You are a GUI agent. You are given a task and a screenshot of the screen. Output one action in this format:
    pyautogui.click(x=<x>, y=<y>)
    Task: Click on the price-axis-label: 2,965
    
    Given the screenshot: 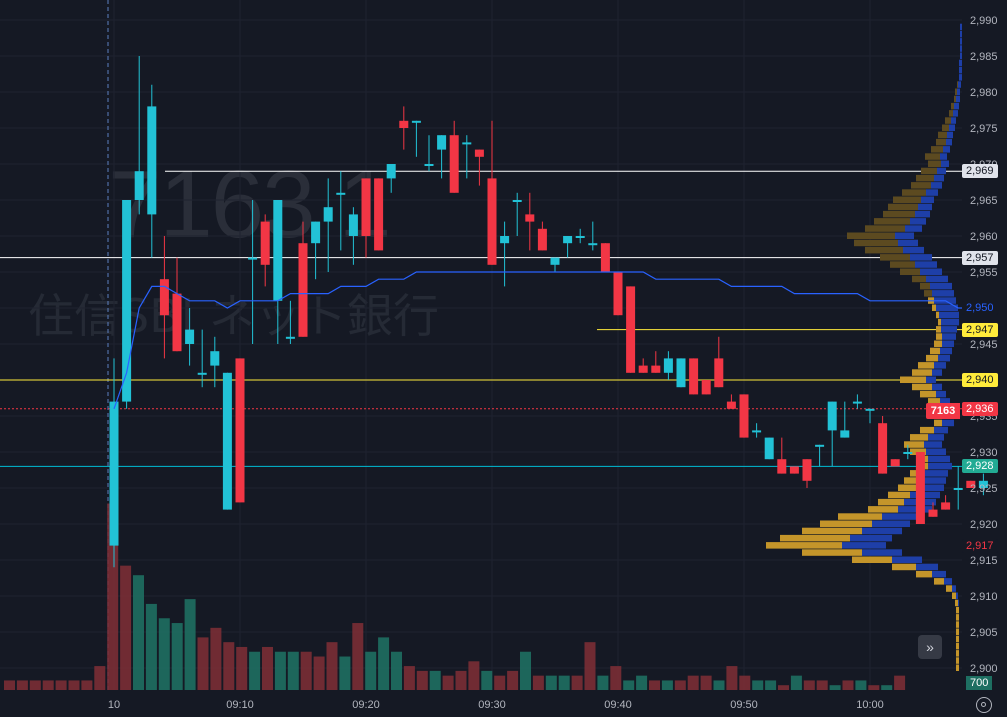 What is the action you would take?
    pyautogui.click(x=984, y=201)
    